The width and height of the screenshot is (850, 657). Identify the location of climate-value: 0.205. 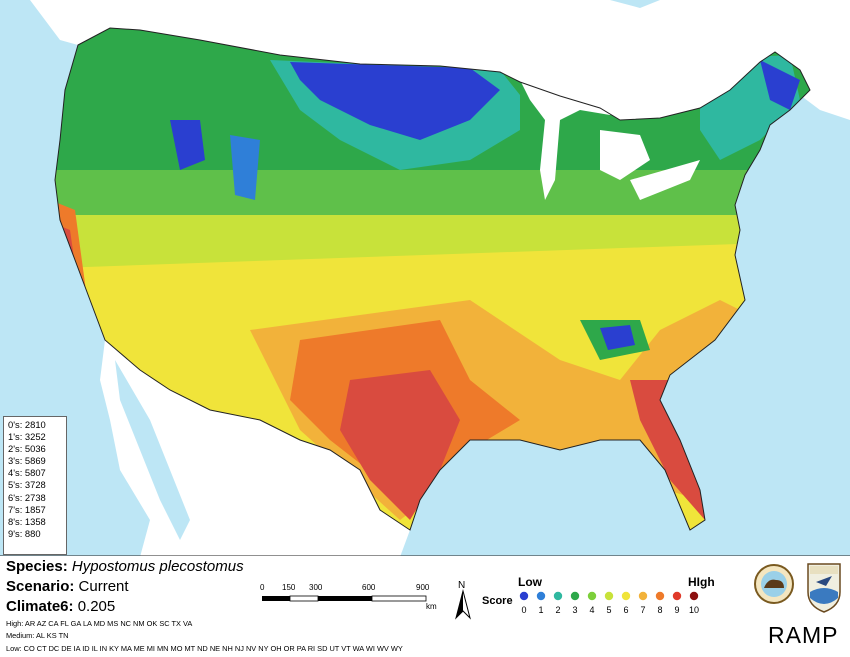
(96, 606).